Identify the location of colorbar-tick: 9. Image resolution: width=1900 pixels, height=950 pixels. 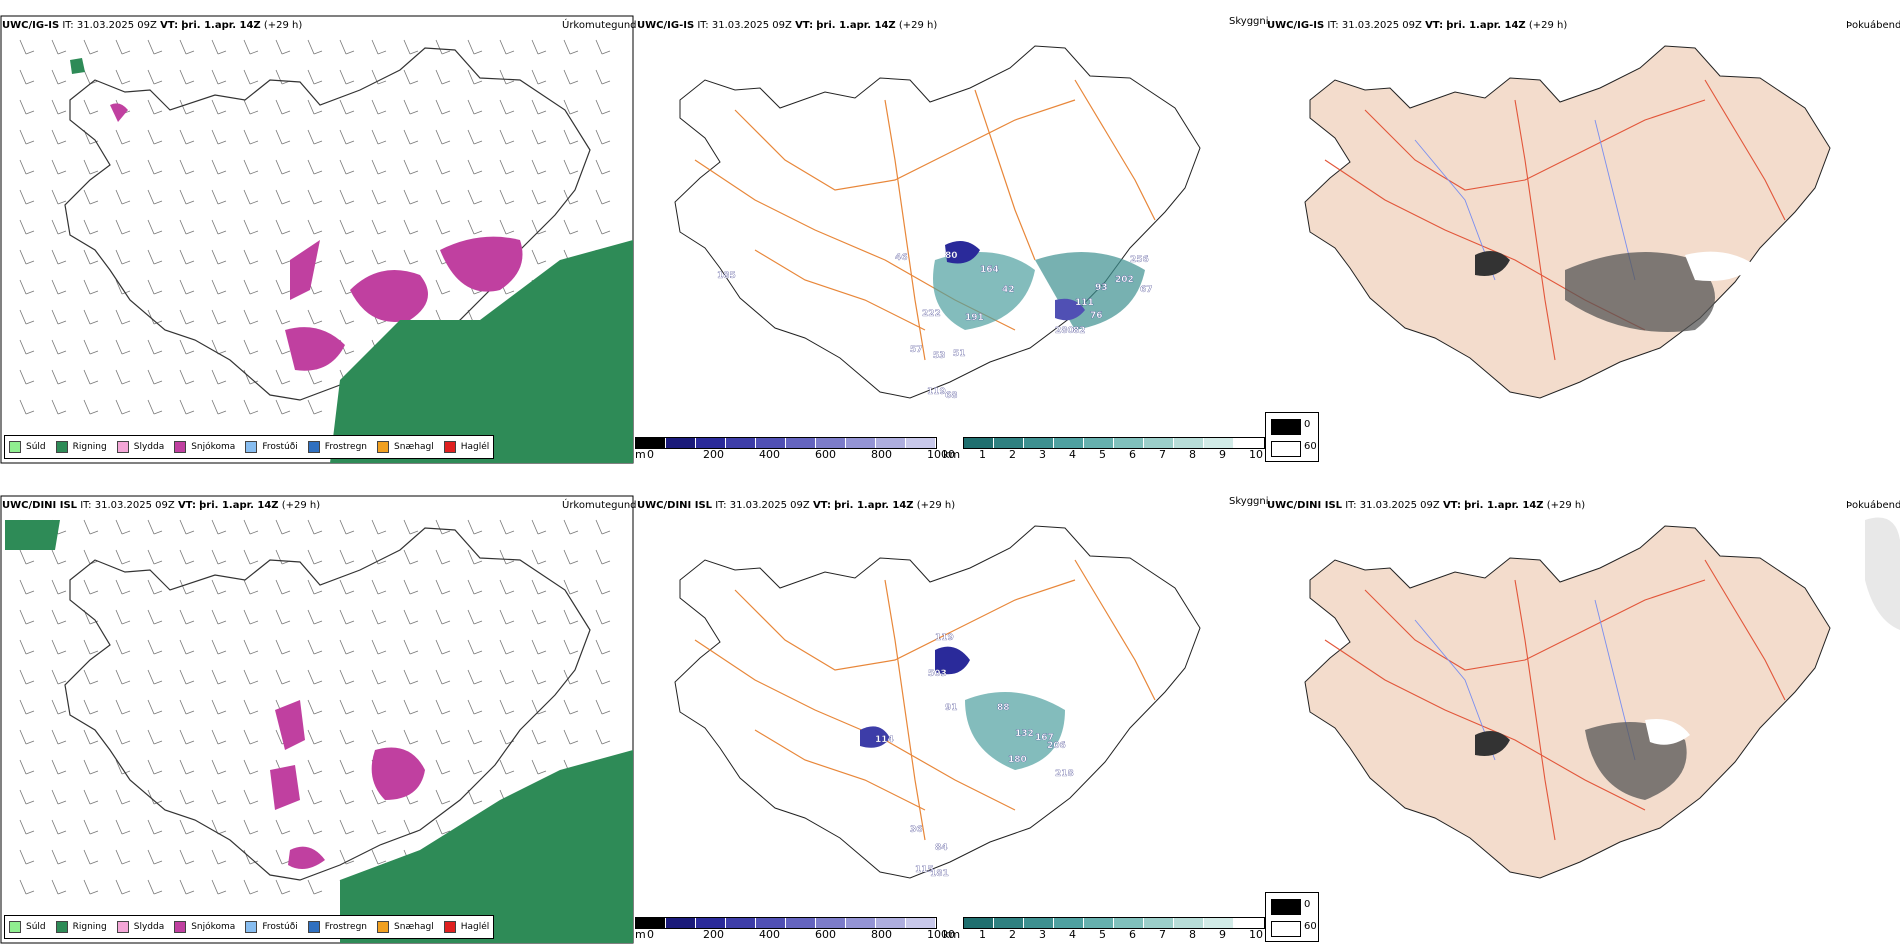
(1222, 934).